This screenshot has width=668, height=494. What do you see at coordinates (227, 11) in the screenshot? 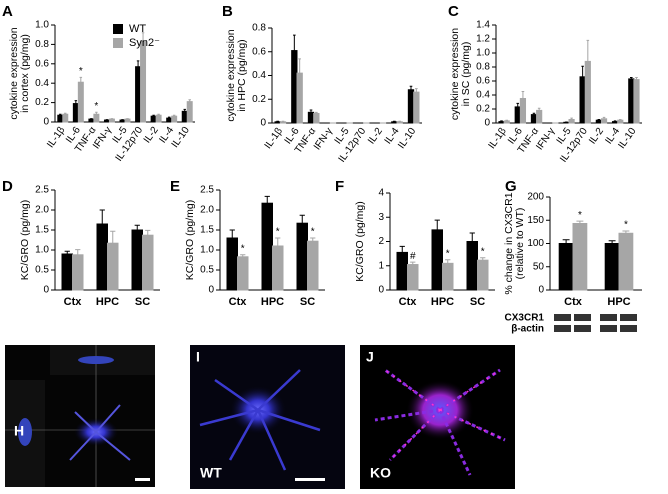
I see `panel-letter: B` at bounding box center [227, 11].